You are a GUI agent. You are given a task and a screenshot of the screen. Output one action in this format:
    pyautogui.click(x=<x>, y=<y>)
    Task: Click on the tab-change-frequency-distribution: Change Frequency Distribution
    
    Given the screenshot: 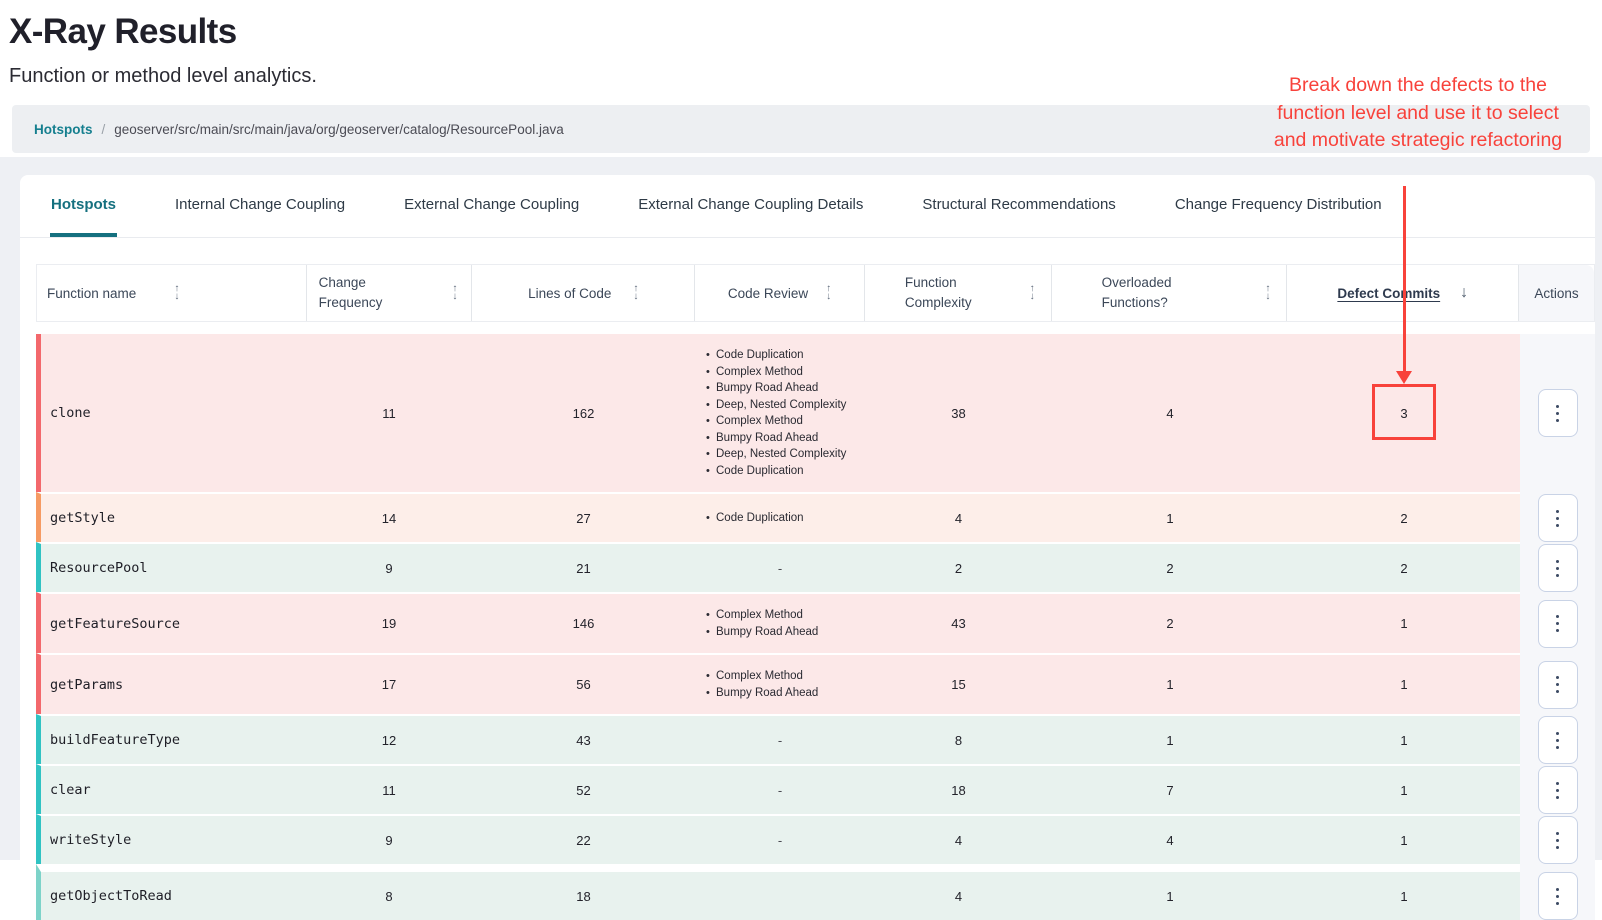 What is the action you would take?
    pyautogui.click(x=1278, y=204)
    